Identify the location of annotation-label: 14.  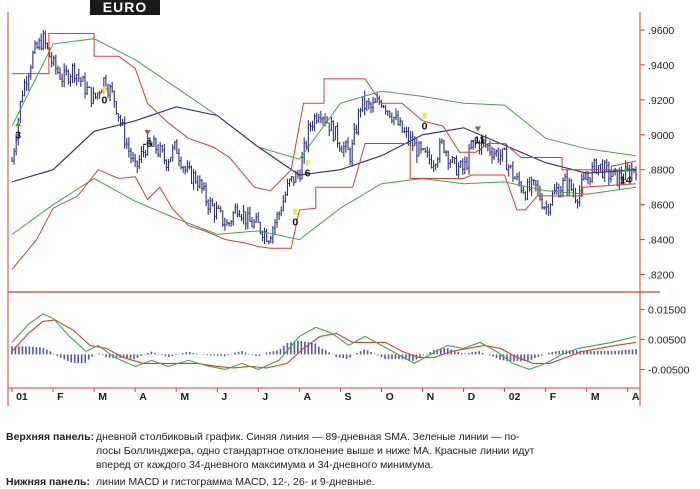
(626, 181).